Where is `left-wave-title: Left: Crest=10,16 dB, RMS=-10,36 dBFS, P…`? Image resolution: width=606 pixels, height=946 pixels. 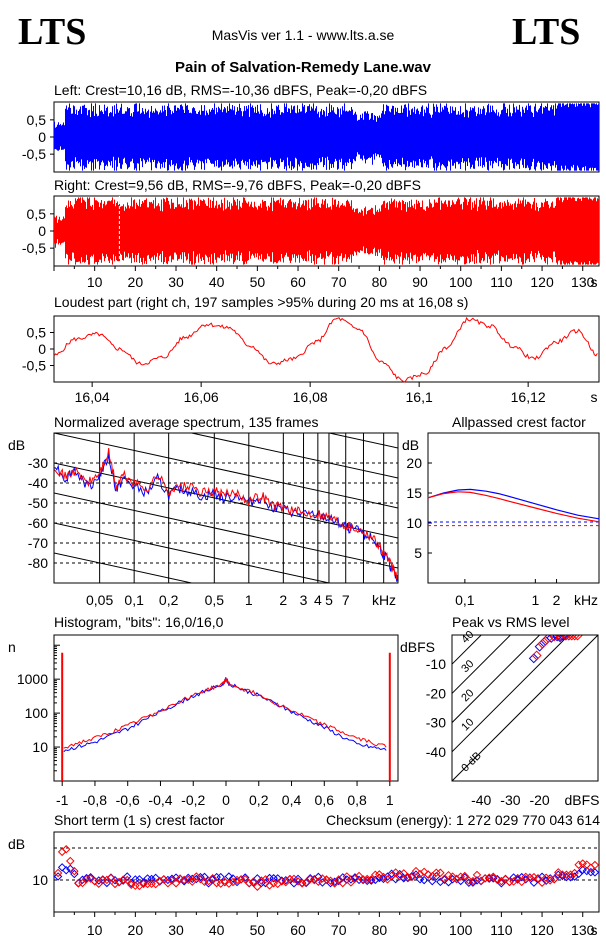
left-wave-title: Left: Crest=10,16 dB, RMS=-10,36 dBFS, P… is located at coordinates (240, 90).